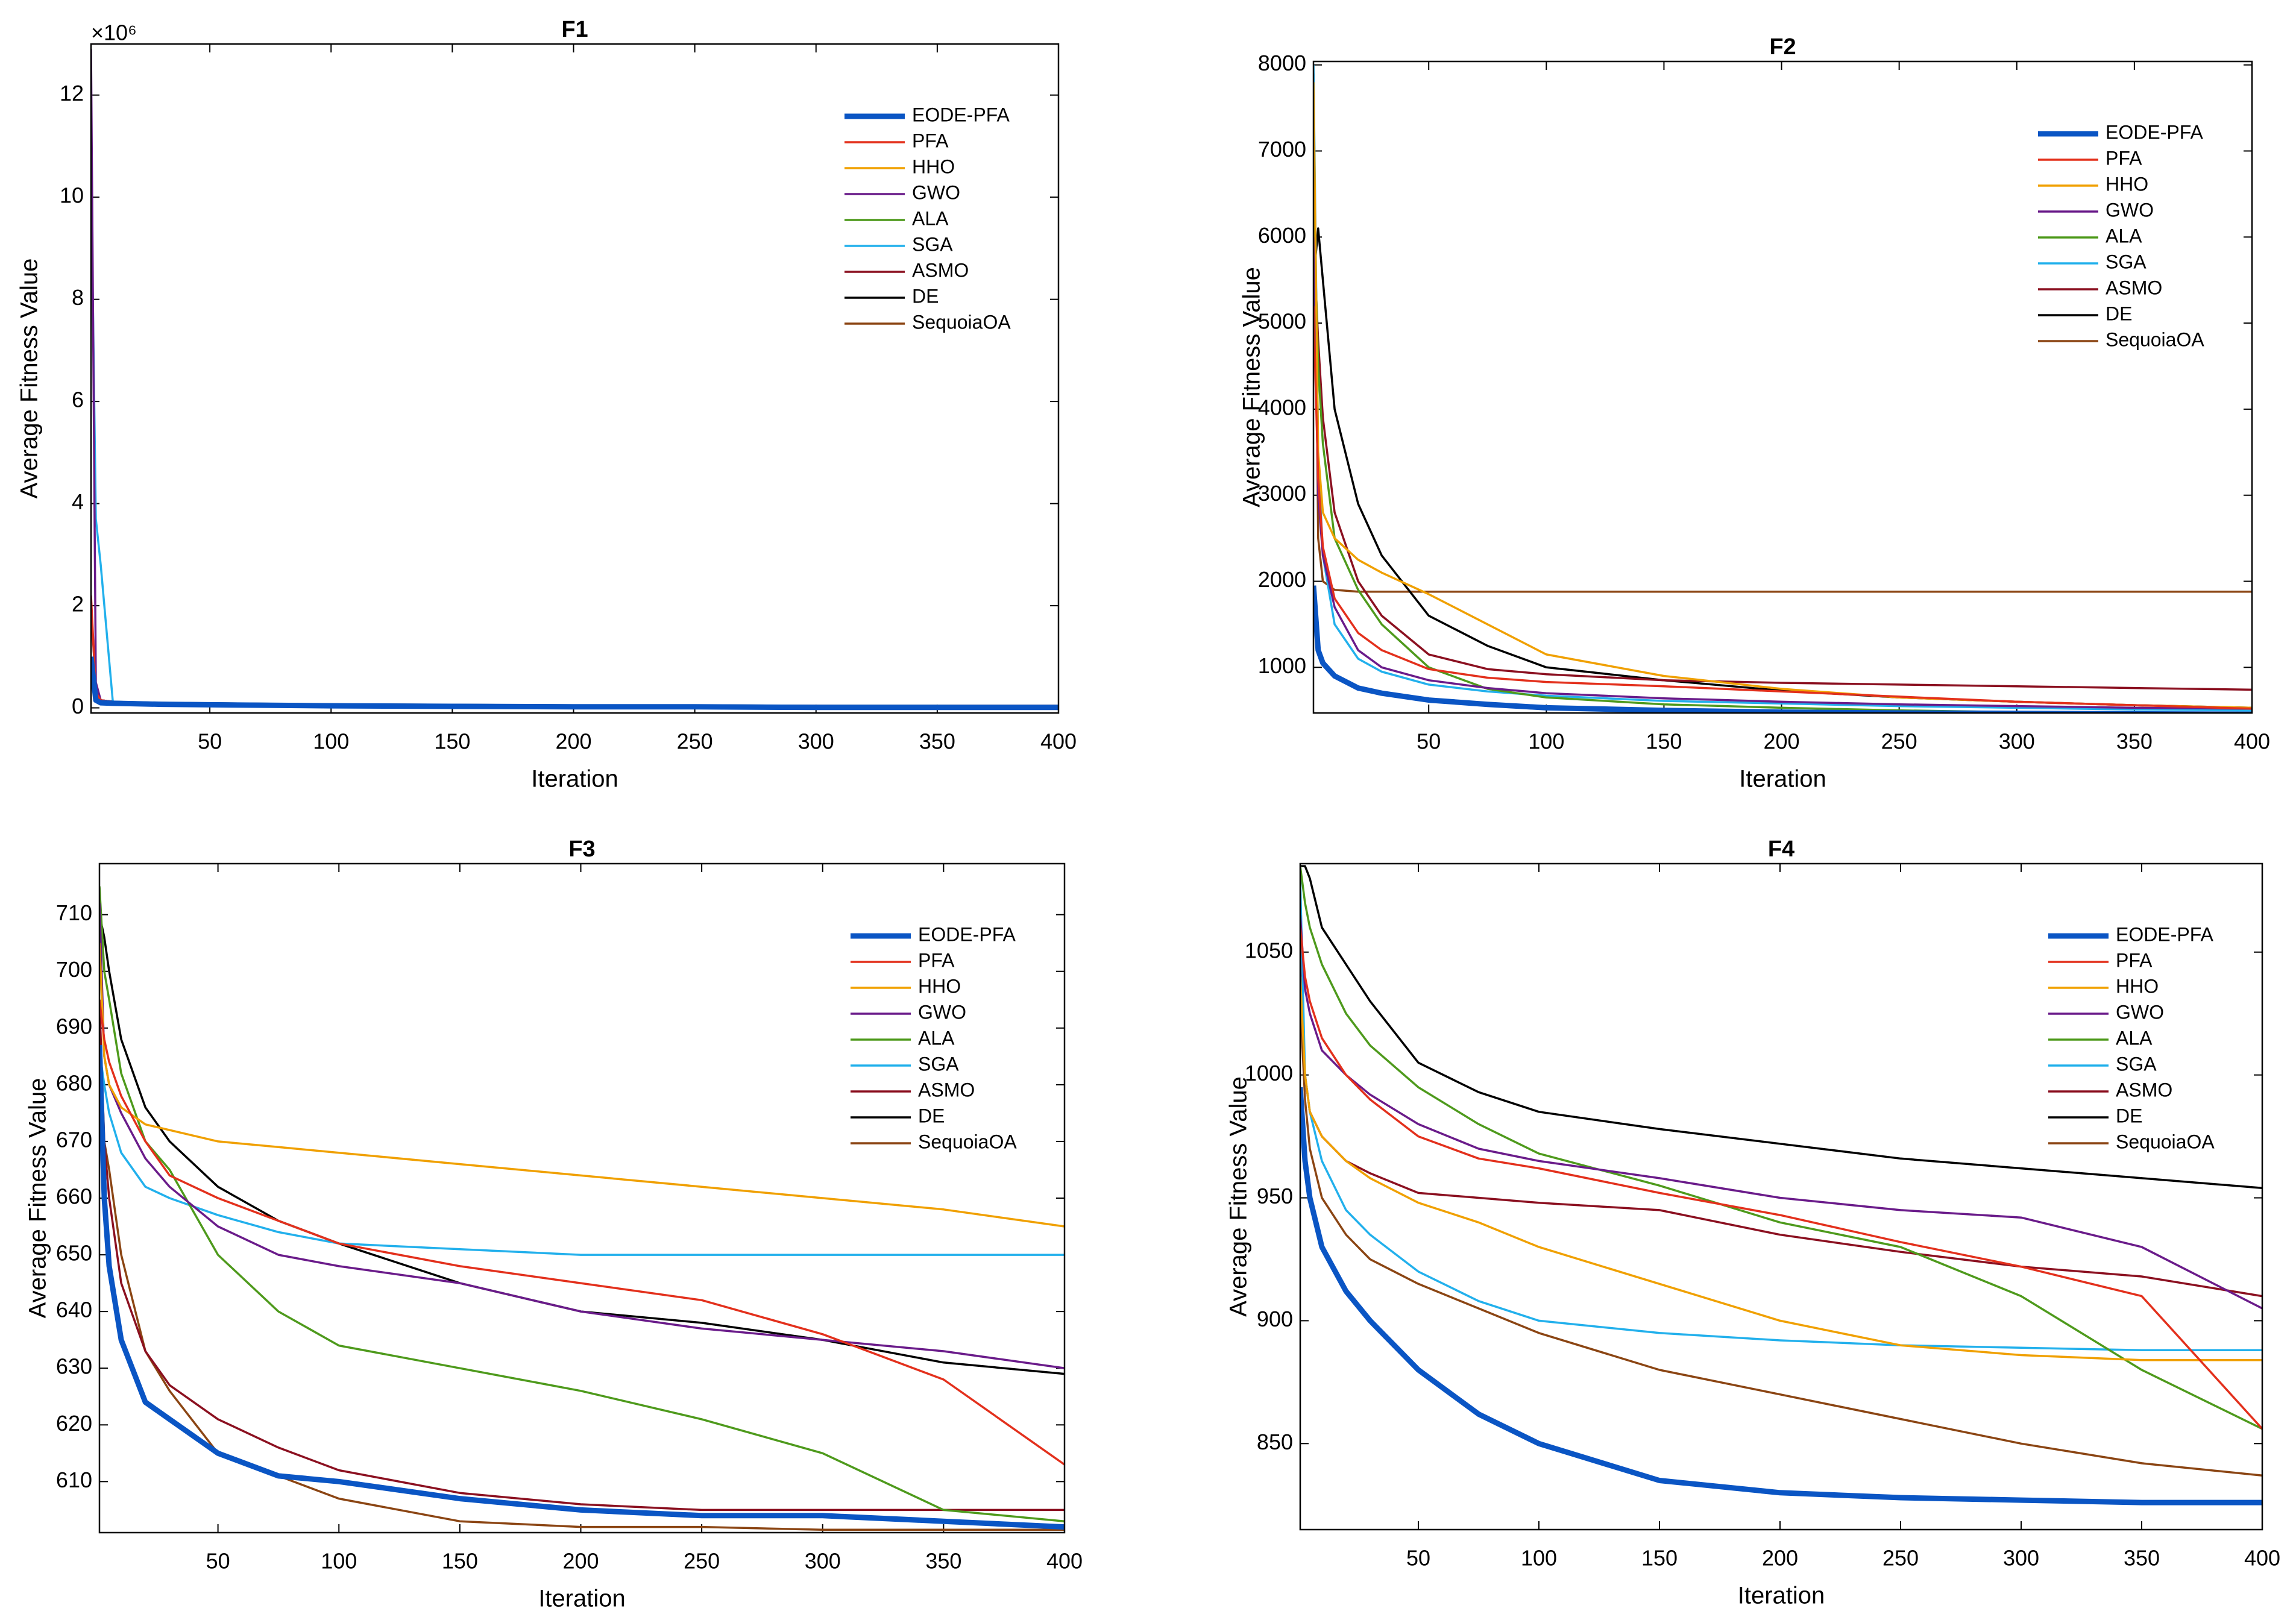 The height and width of the screenshot is (1620, 2296). What do you see at coordinates (1282, 321) in the screenshot?
I see `y-tick-label: 5000` at bounding box center [1282, 321].